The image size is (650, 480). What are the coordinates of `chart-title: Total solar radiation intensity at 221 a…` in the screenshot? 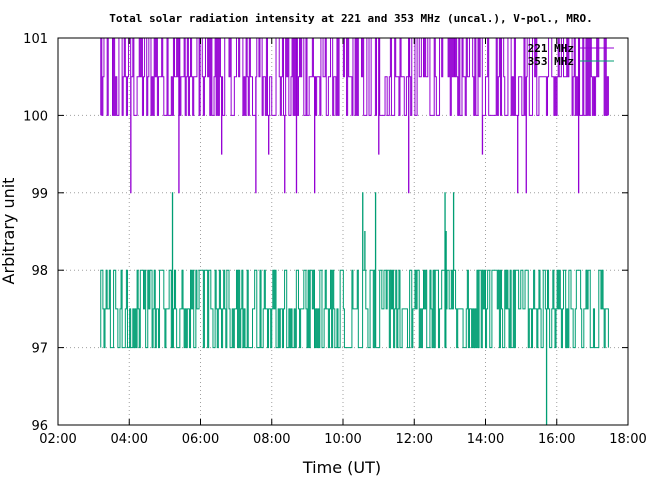 It's located at (350, 18).